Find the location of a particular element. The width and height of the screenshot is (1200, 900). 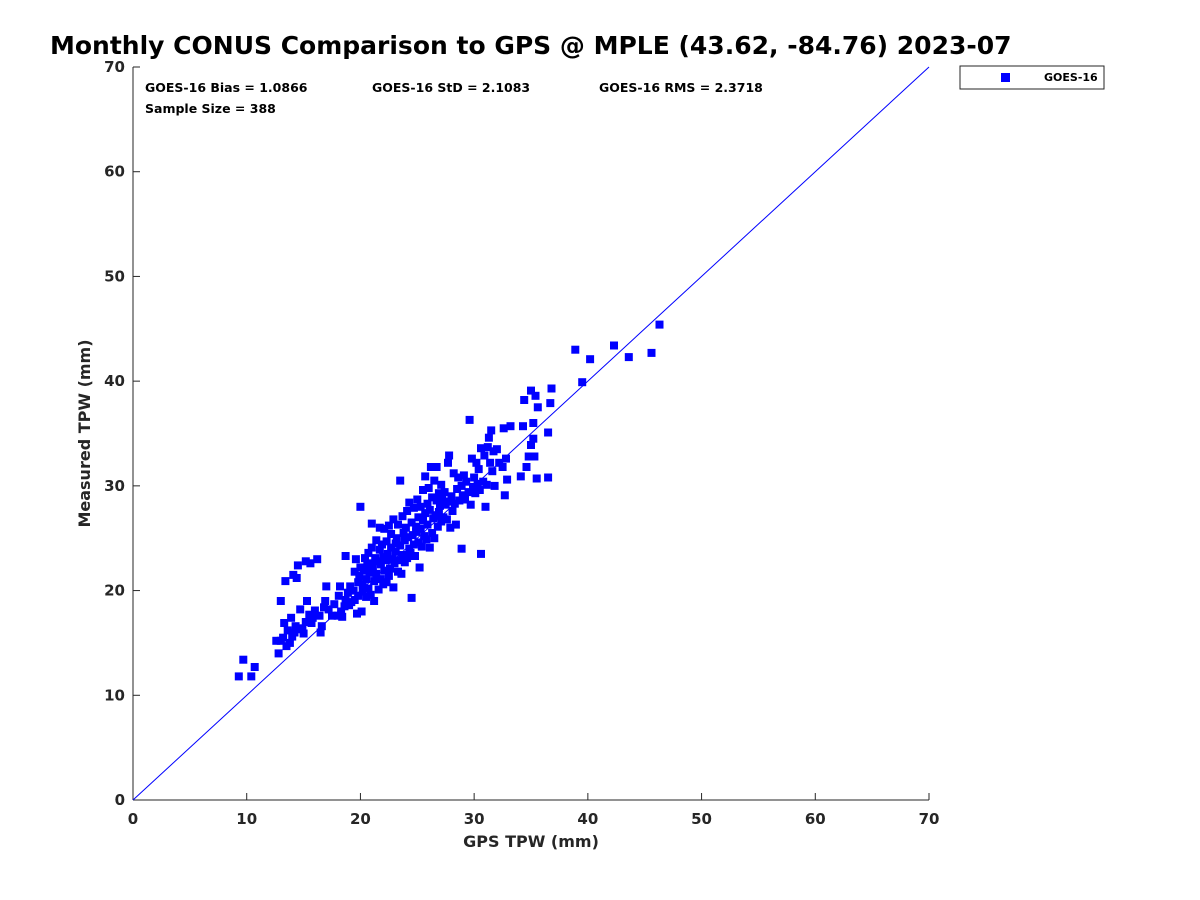

x-tick-label: 70 is located at coordinates (929, 819).